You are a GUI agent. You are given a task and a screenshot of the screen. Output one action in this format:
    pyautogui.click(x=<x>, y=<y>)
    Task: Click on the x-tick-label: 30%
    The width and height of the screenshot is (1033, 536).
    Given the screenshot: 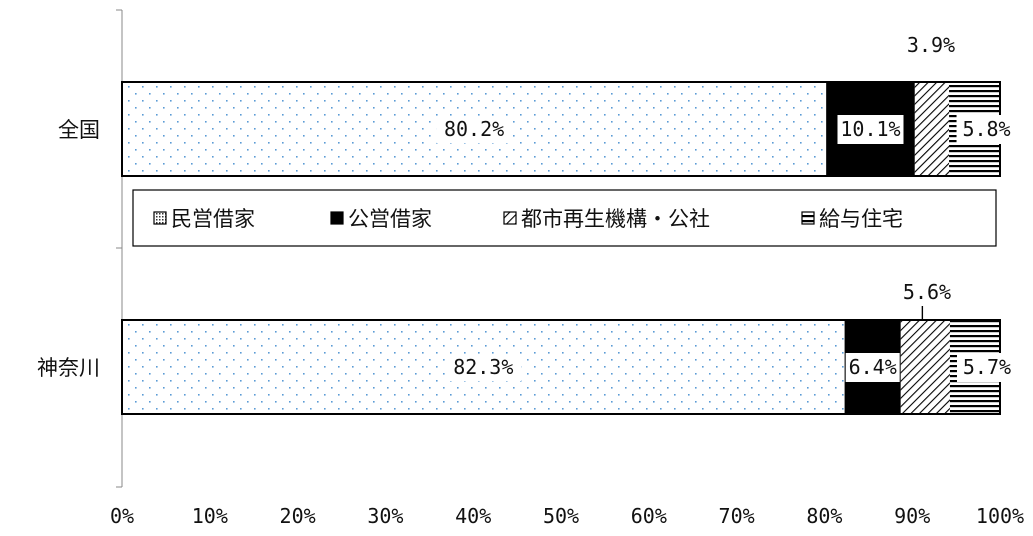 What is the action you would take?
    pyautogui.click(x=385, y=516)
    